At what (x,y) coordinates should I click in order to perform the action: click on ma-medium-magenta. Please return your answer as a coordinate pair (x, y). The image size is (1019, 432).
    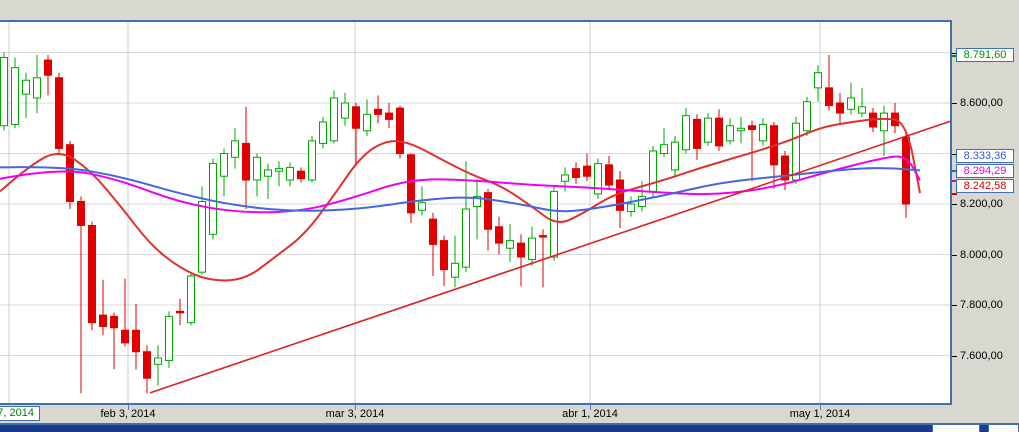
    Looking at the image, I should click on (460, 184).